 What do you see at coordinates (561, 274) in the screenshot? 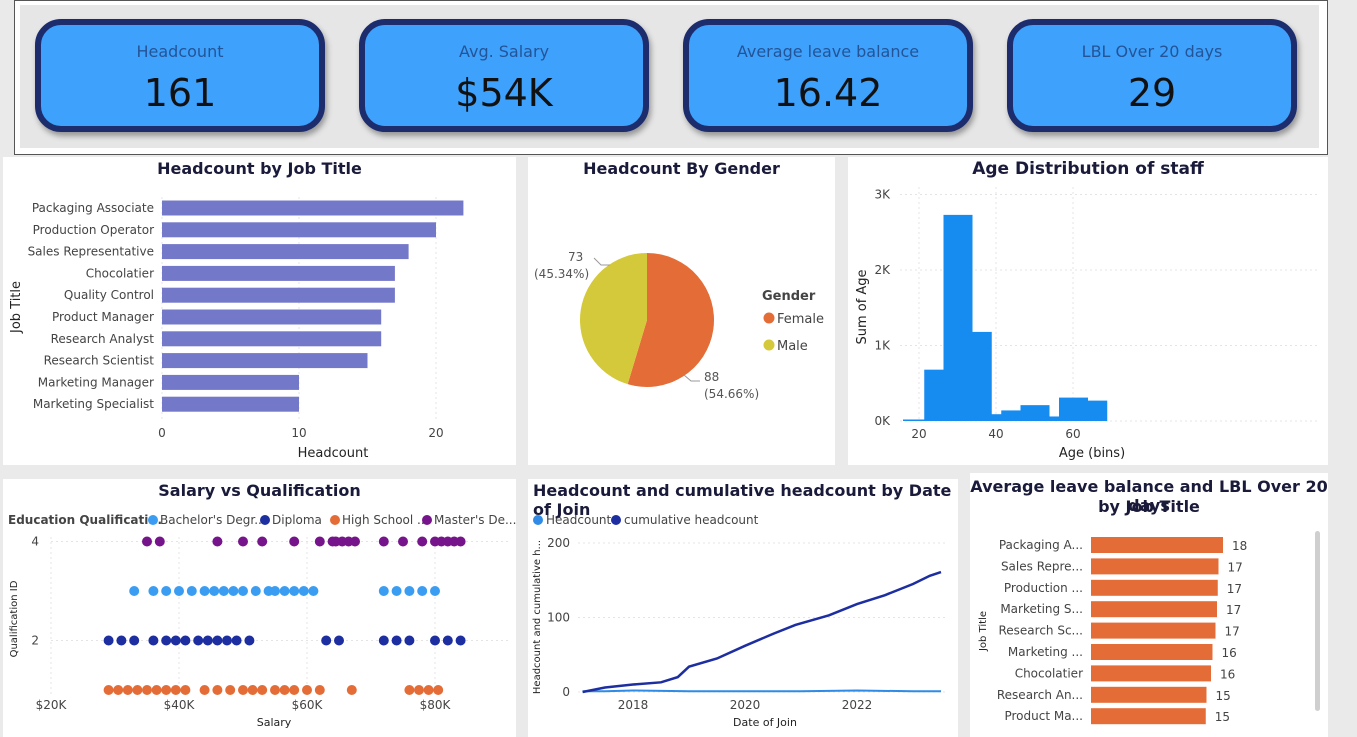
I see `slice-pct-label: (45.34%)` at bounding box center [561, 274].